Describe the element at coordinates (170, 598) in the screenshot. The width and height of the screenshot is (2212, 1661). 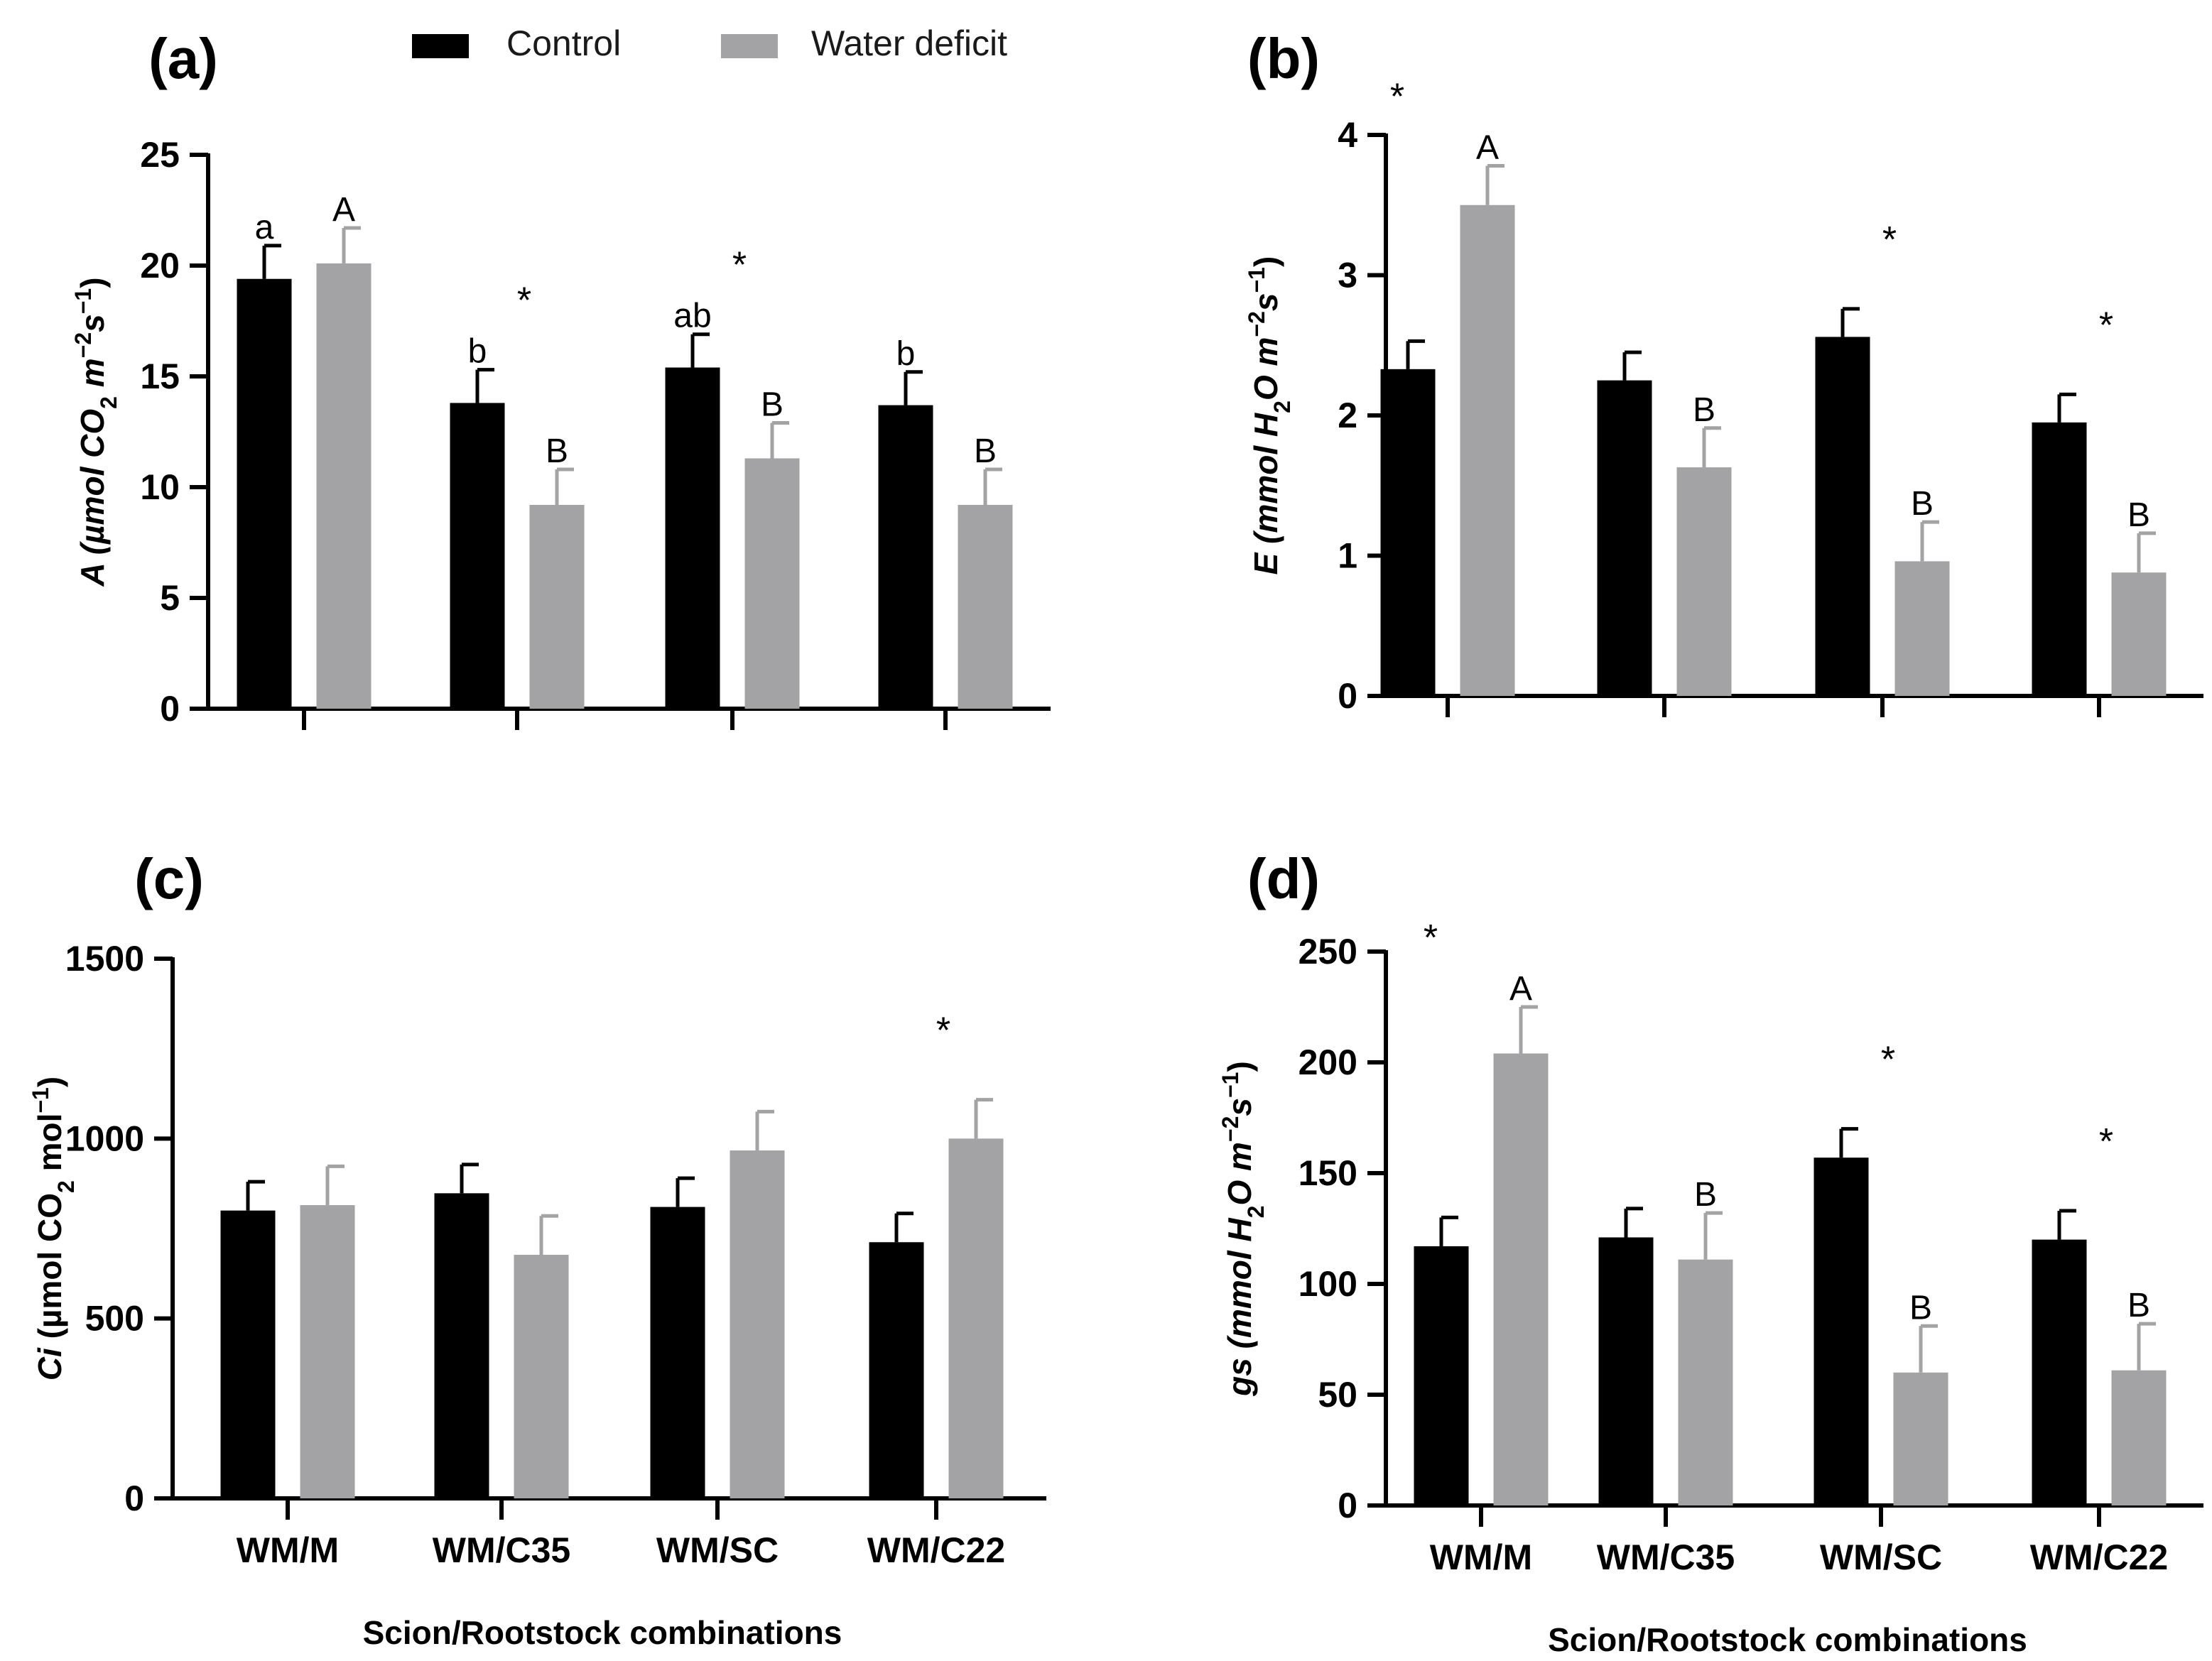
I see `y-tick-label: 5` at that location.